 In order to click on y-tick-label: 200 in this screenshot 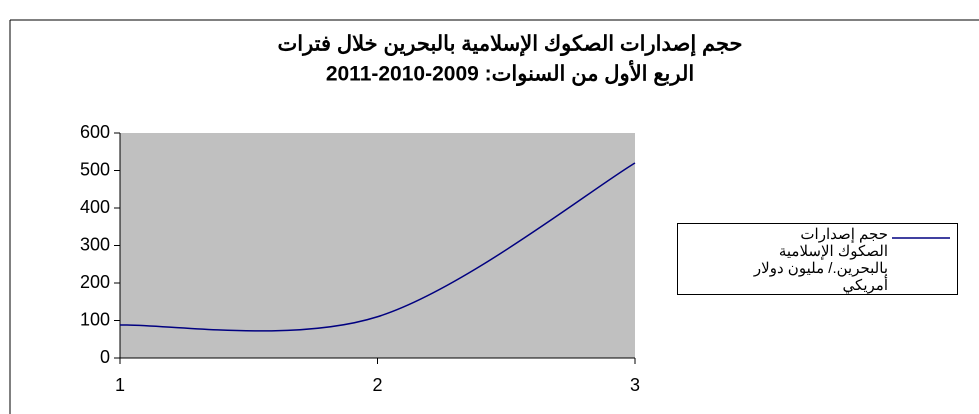, I will do `click(95, 282)`.